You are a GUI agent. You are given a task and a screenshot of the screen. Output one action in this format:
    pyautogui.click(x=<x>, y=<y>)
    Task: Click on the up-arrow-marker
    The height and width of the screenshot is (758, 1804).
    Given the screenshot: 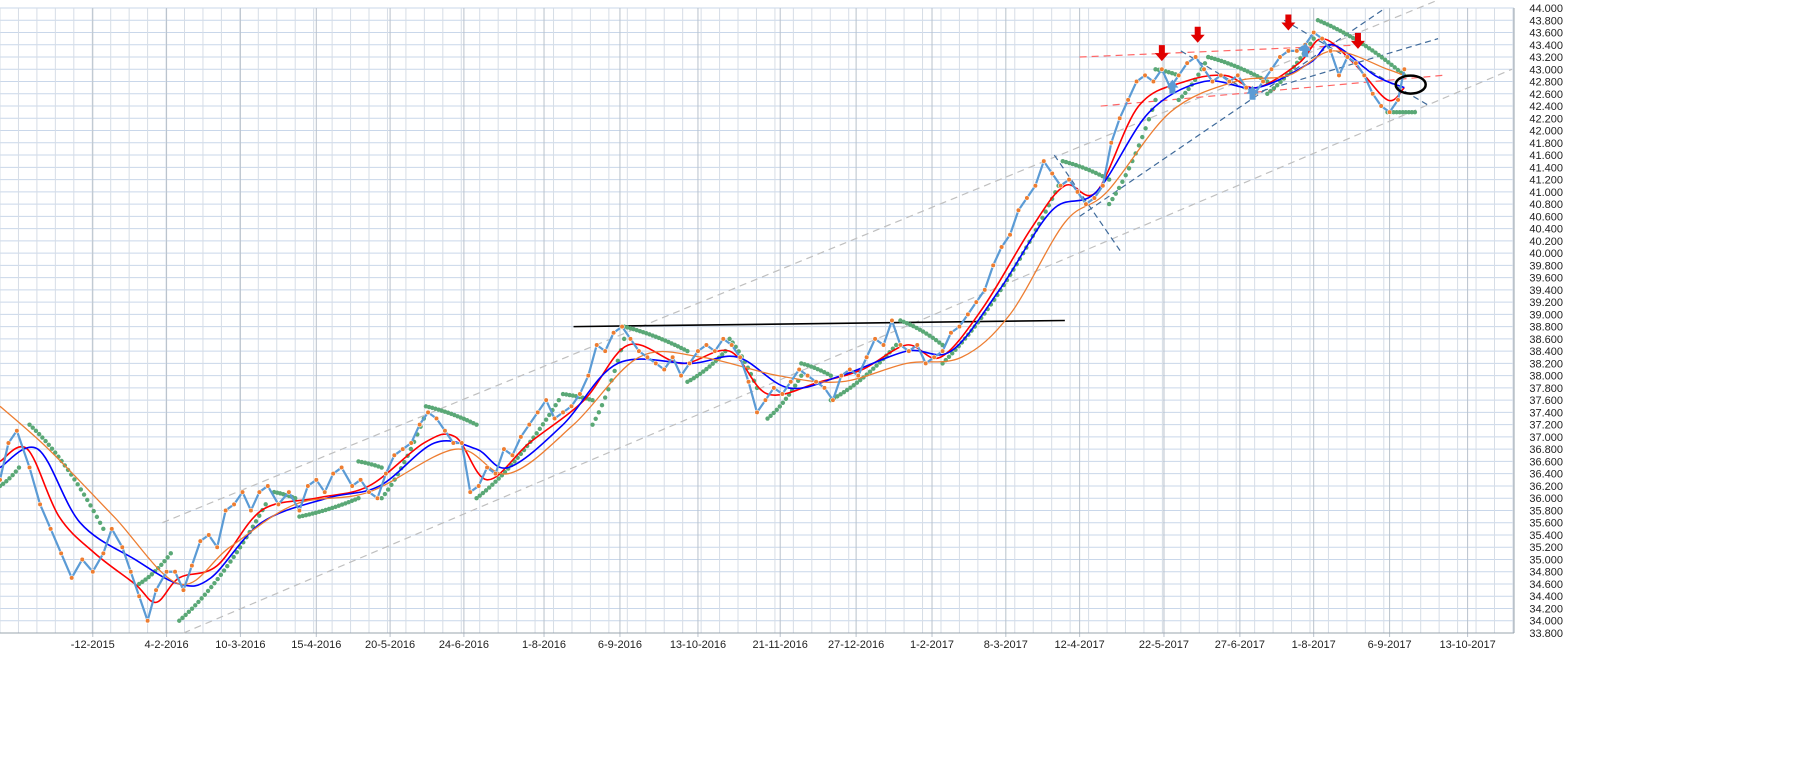 What is the action you would take?
    pyautogui.click(x=1305, y=49)
    